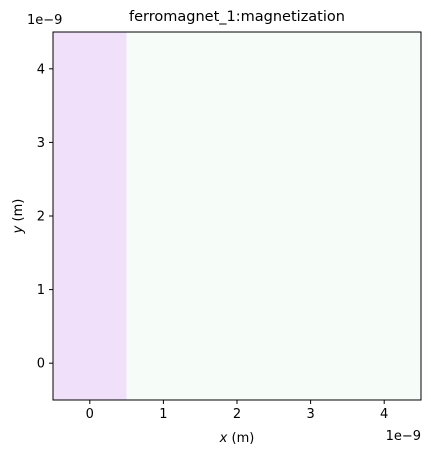  I want to click on x-axis-variable: x, so click(223, 438).